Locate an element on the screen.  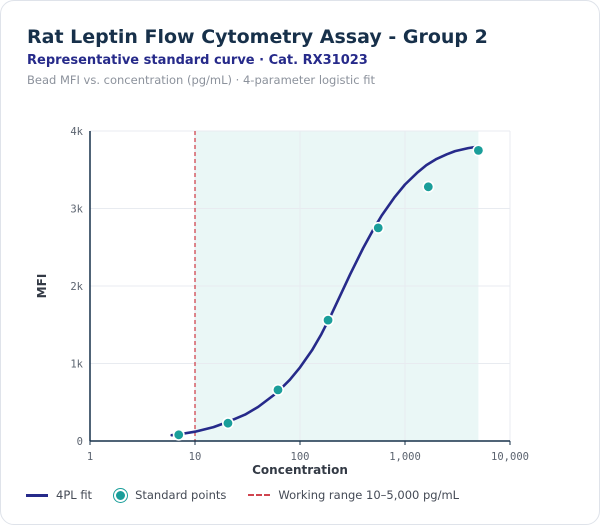
legend-range-swatch is located at coordinates (259, 495).